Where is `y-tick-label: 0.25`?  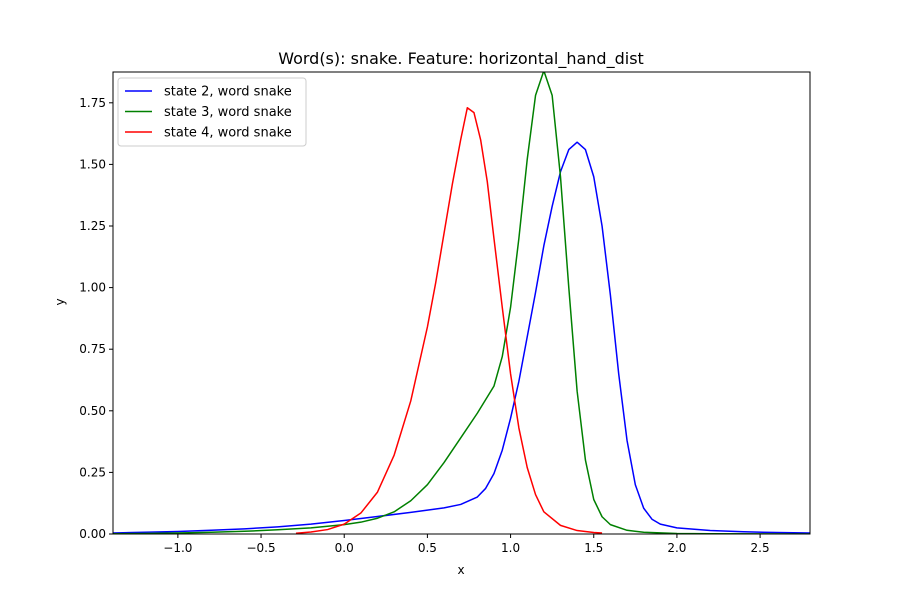 y-tick-label: 0.25 is located at coordinates (92, 472).